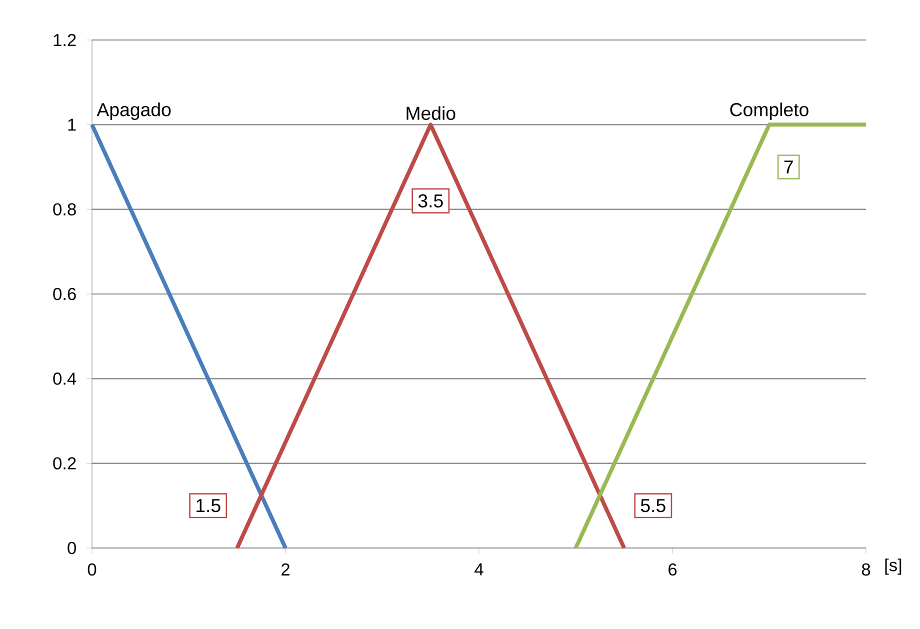 The image size is (920, 629). I want to click on annotation: 5.5, so click(653, 505).